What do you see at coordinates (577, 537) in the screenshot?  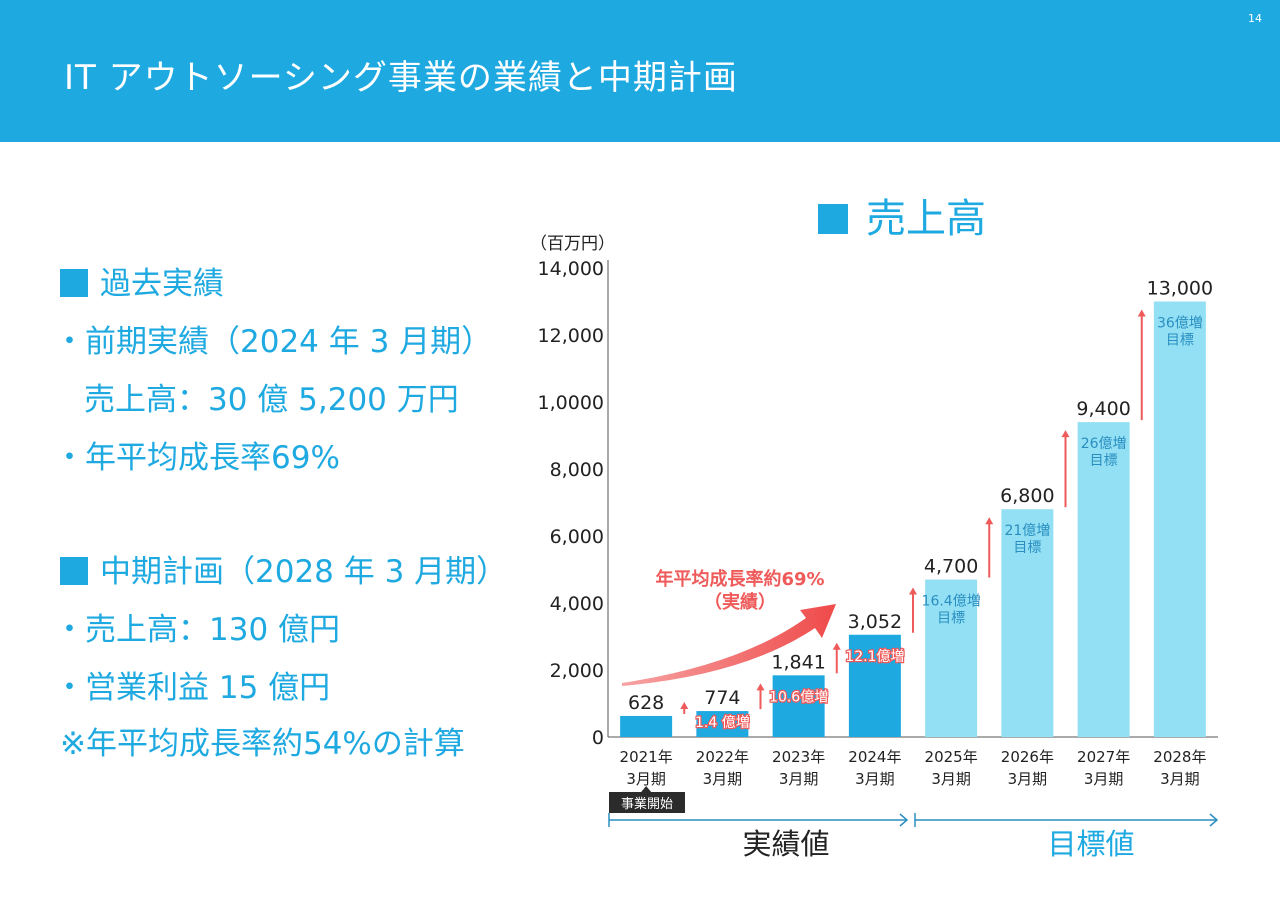 I see `y-tick-label: 6,000` at bounding box center [577, 537].